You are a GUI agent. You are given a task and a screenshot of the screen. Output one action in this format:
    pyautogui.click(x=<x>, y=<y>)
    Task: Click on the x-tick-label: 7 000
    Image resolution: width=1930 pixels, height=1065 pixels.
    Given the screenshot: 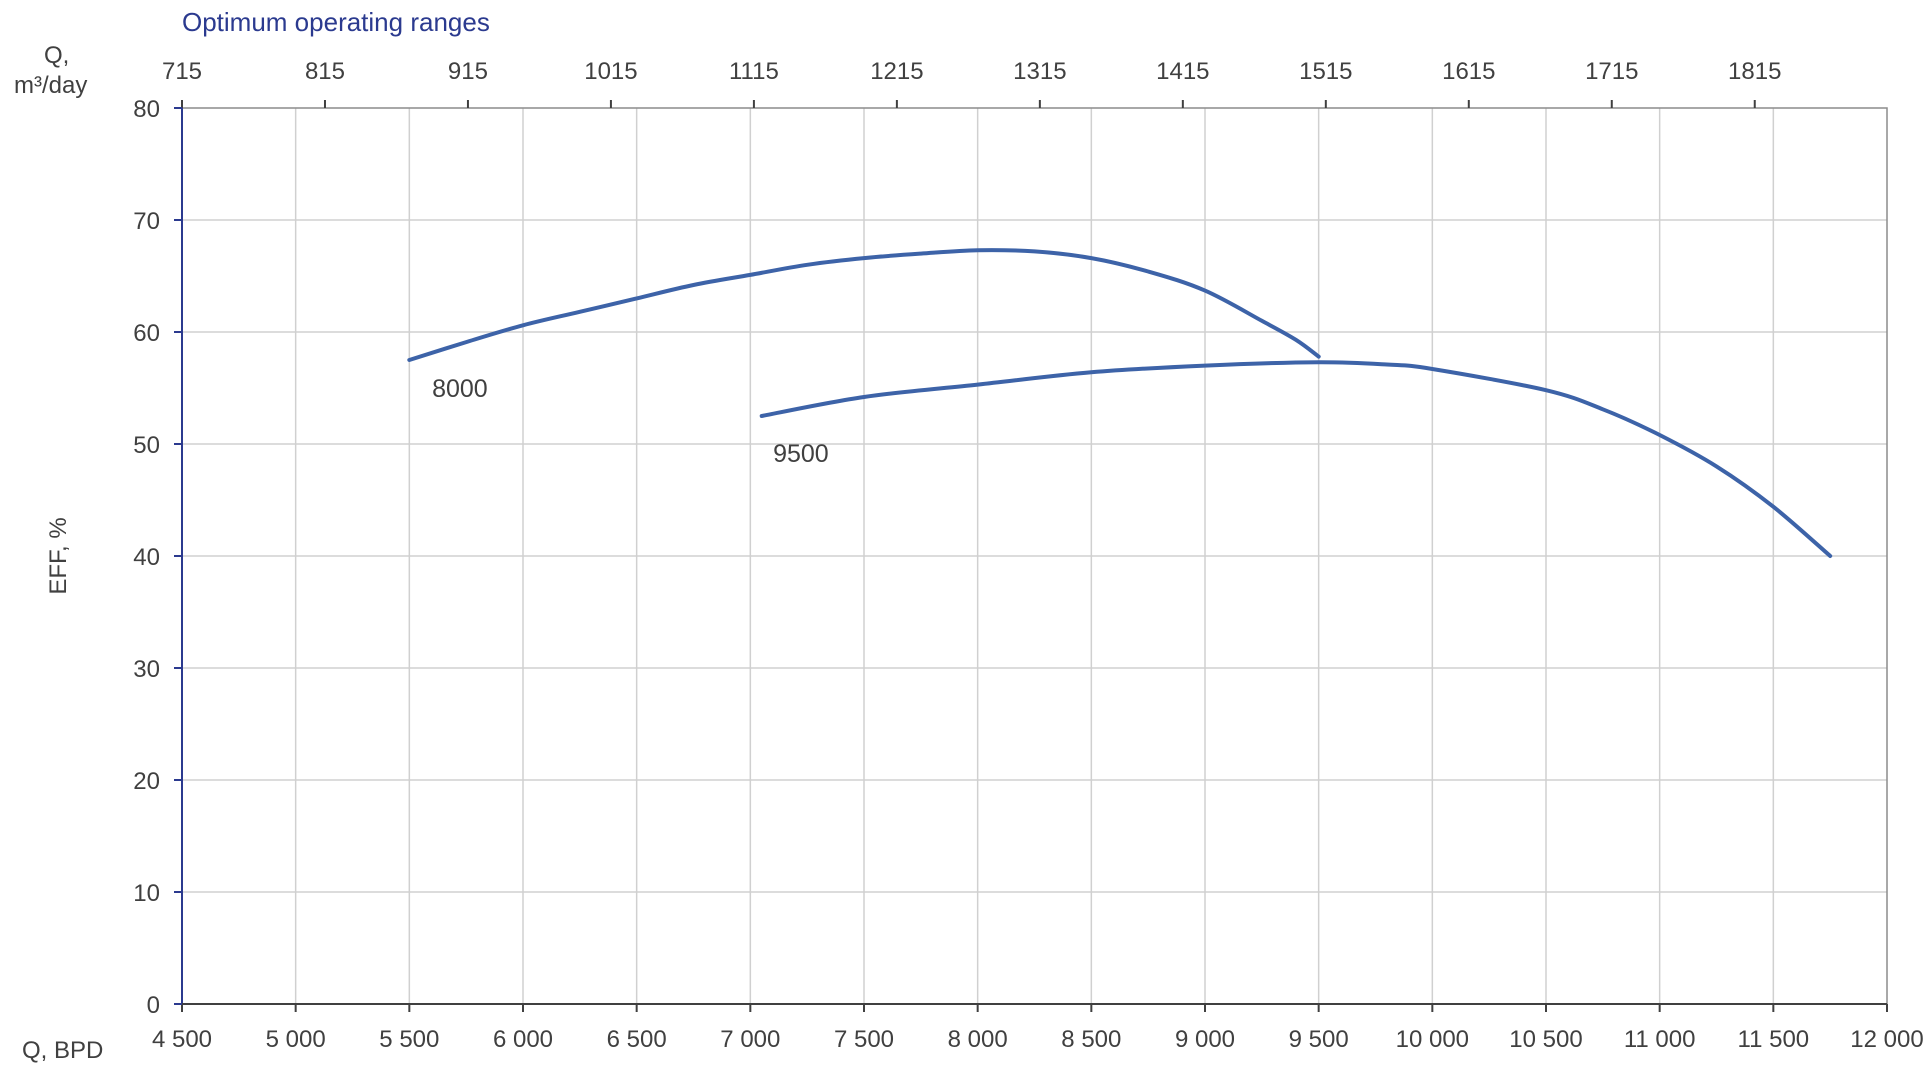 What is the action you would take?
    pyautogui.click(x=750, y=1039)
    